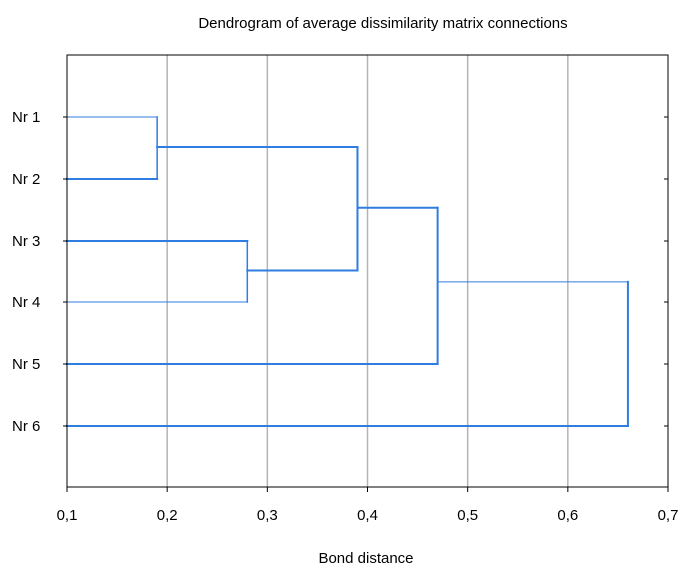  What do you see at coordinates (467, 515) in the screenshot?
I see `x-tick-label: 0,5` at bounding box center [467, 515].